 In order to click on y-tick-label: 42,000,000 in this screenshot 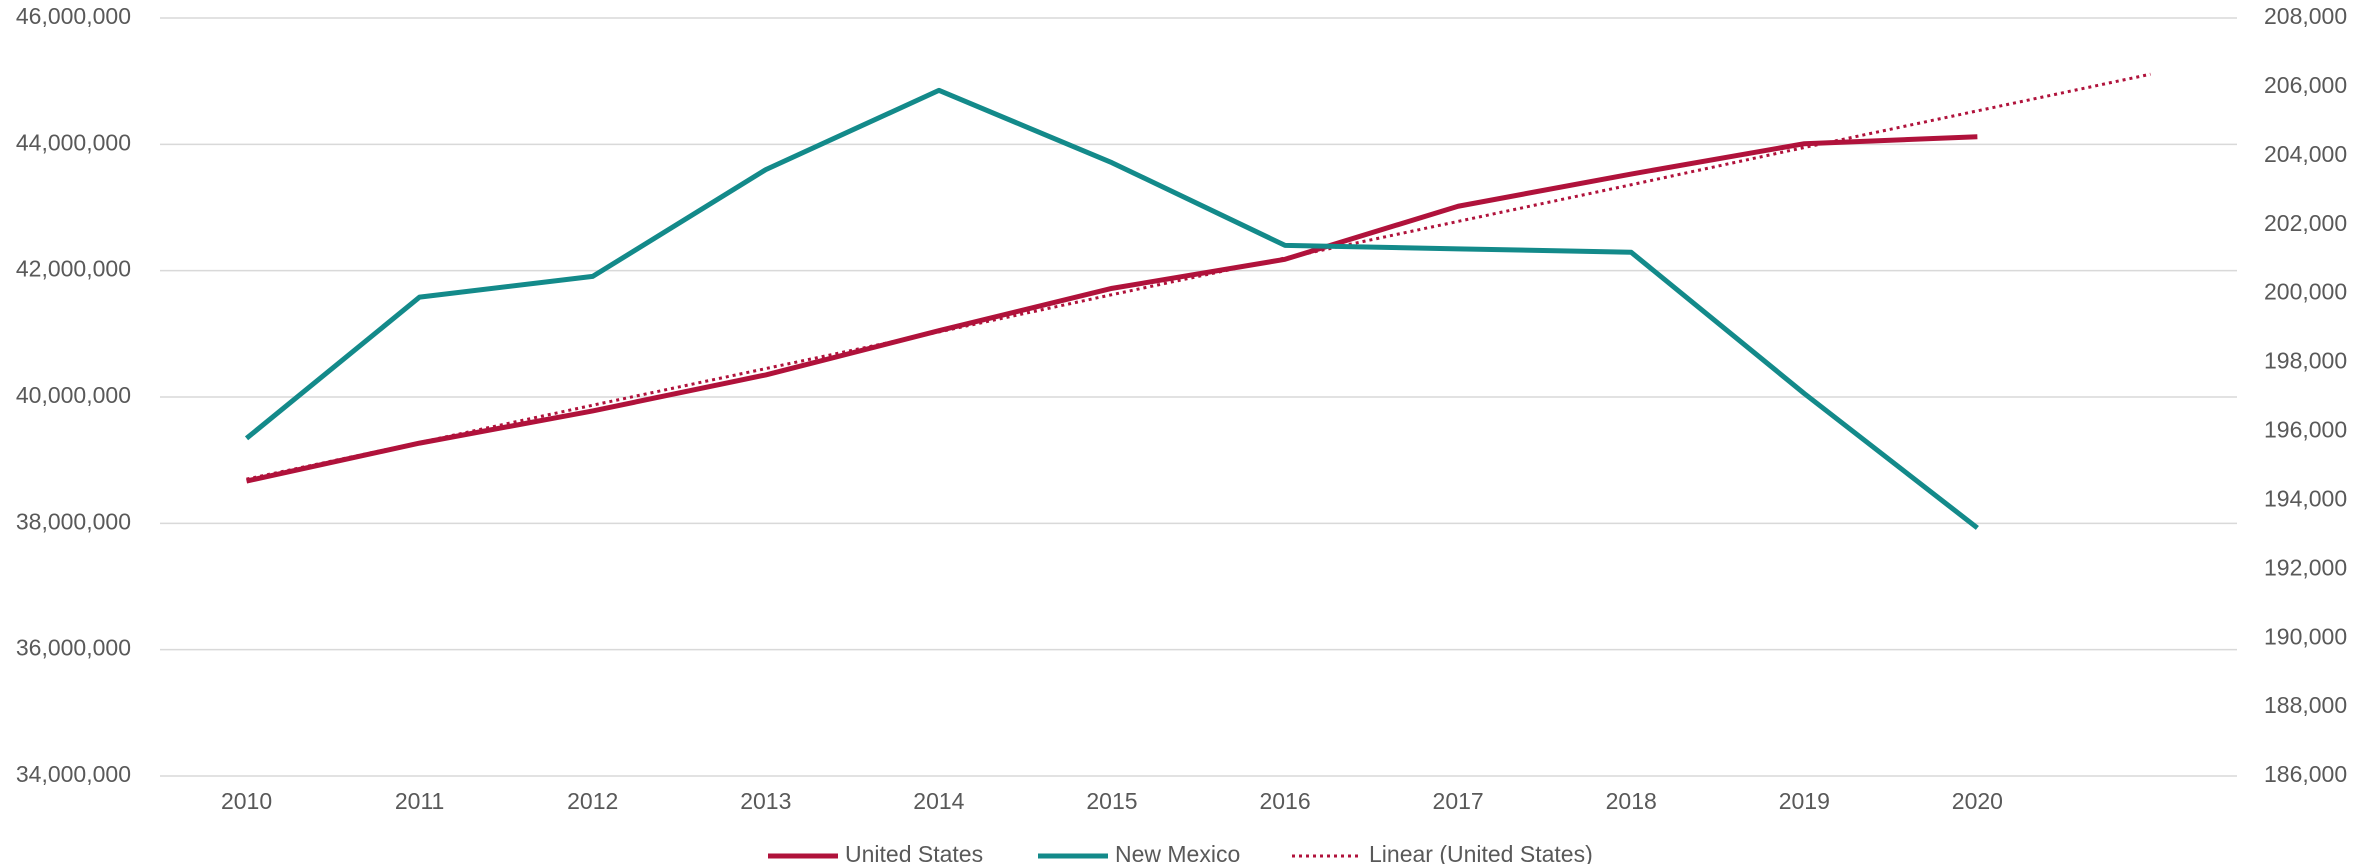, I will do `click(73, 269)`.